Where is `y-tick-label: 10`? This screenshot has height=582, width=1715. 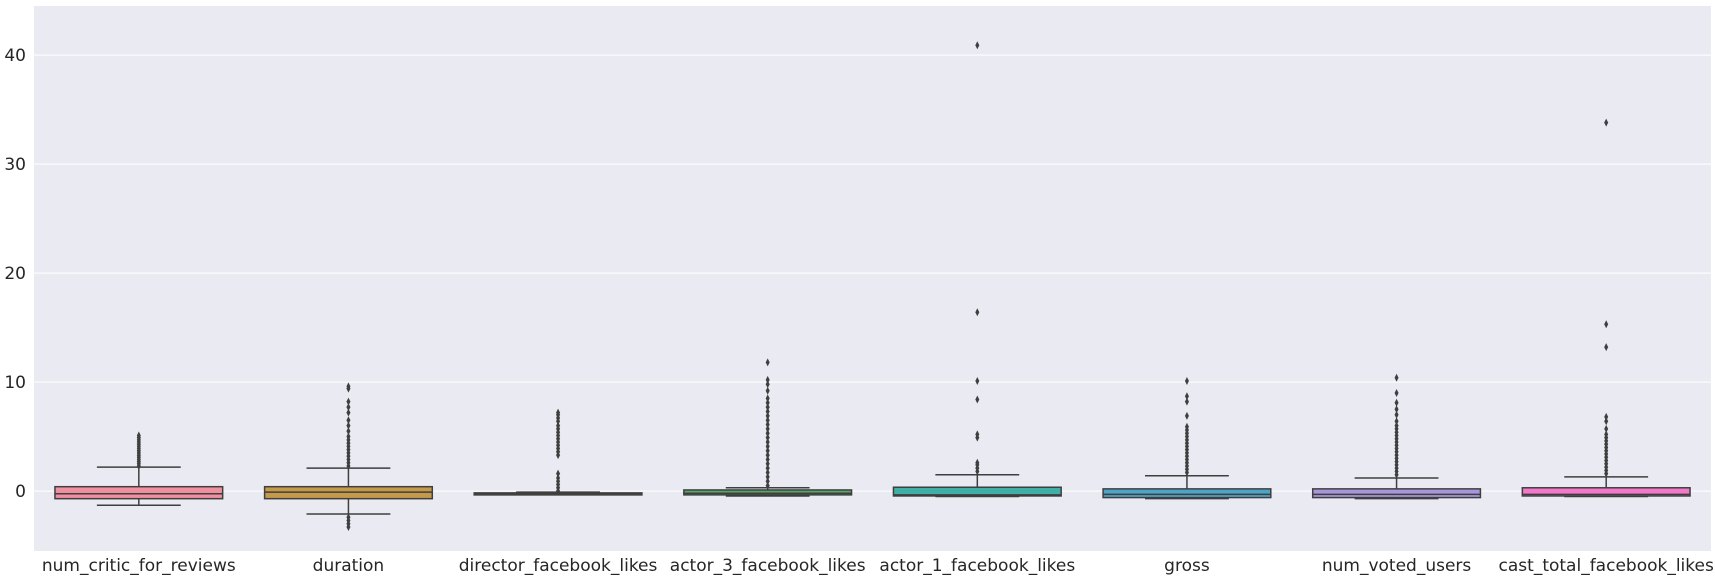 y-tick-label: 10 is located at coordinates (15, 383).